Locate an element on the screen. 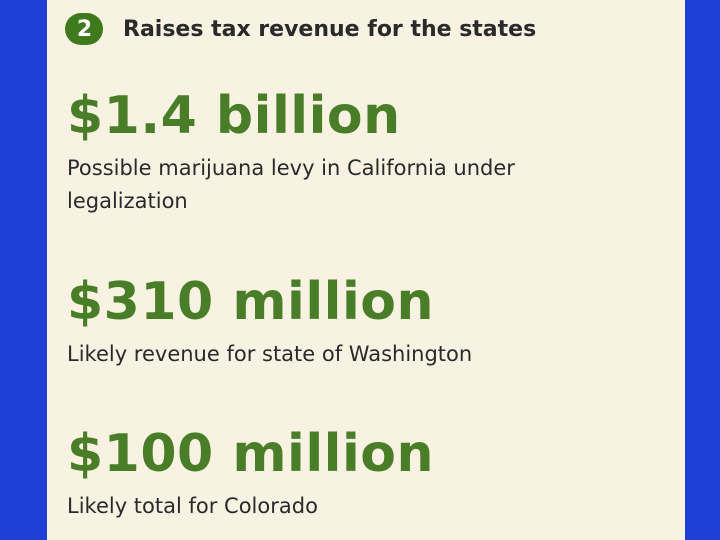 This screenshot has width=720, height=540. section-number-badge: 2 is located at coordinates (84, 29).